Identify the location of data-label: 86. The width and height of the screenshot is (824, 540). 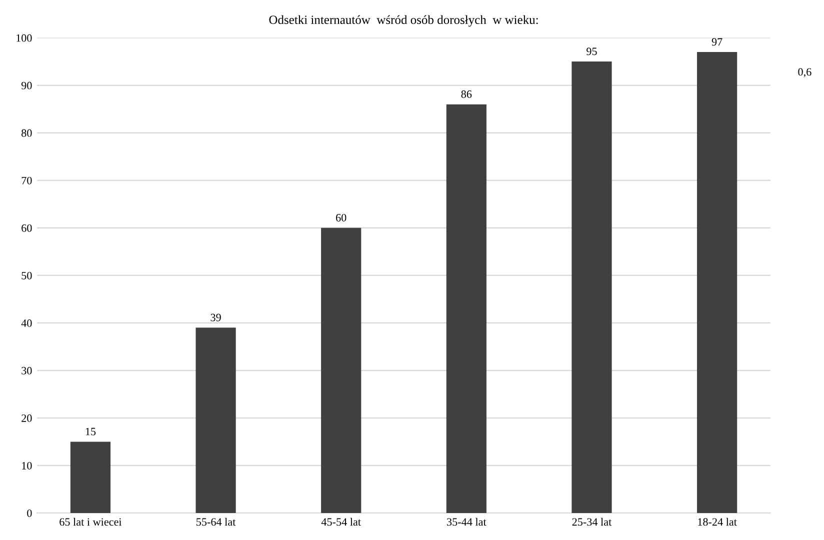
(466, 94).